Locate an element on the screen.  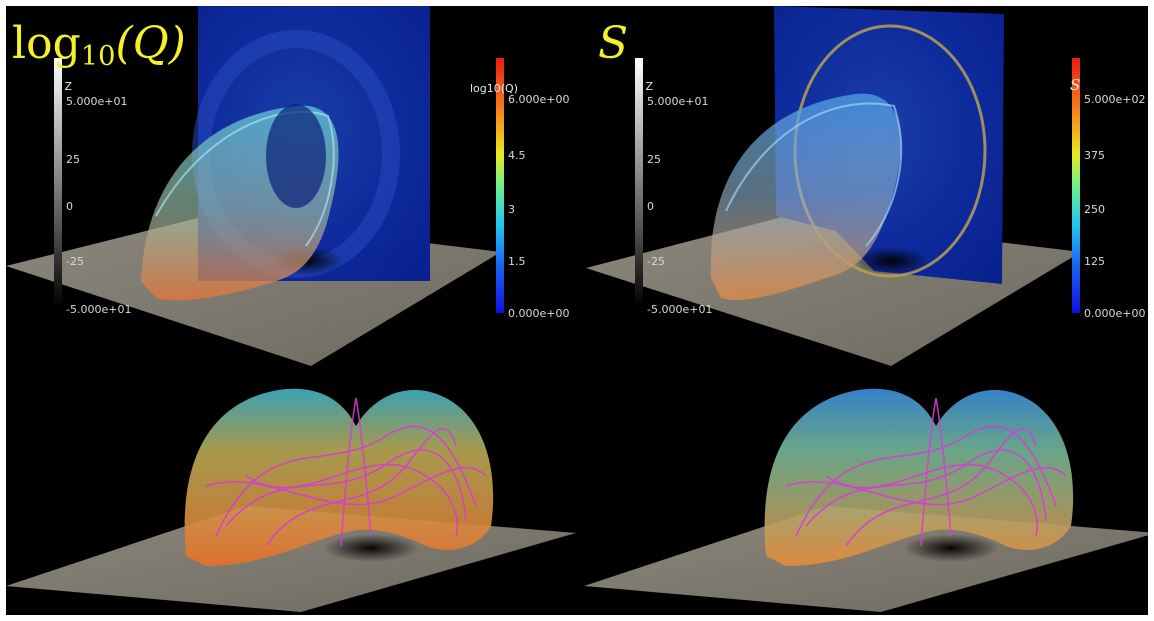
s-tick: 250 is located at coordinates (1094, 209).